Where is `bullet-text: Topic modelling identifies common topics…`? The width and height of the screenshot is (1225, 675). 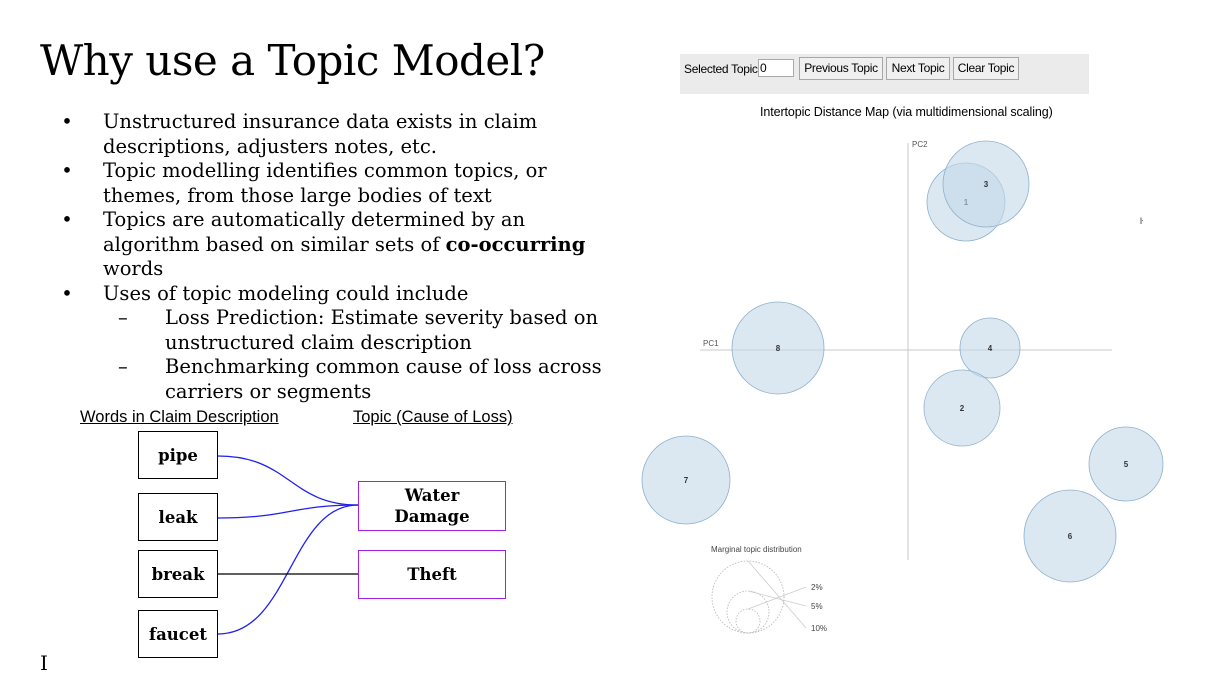 bullet-text: Topic modelling identifies common topics… is located at coordinates (325, 183).